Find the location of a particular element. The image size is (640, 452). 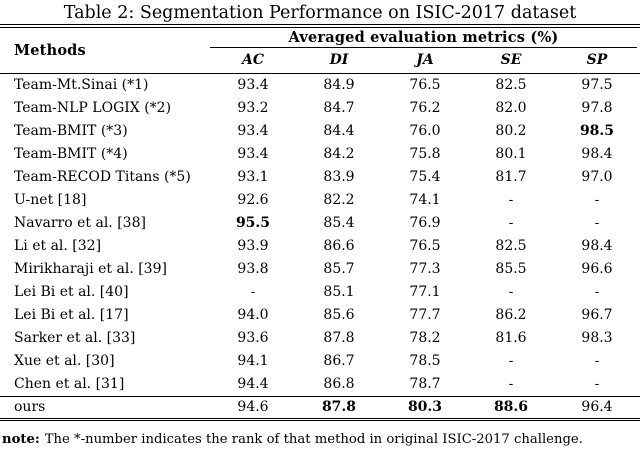

metric-value-cell: 94.0 is located at coordinates (253, 314).